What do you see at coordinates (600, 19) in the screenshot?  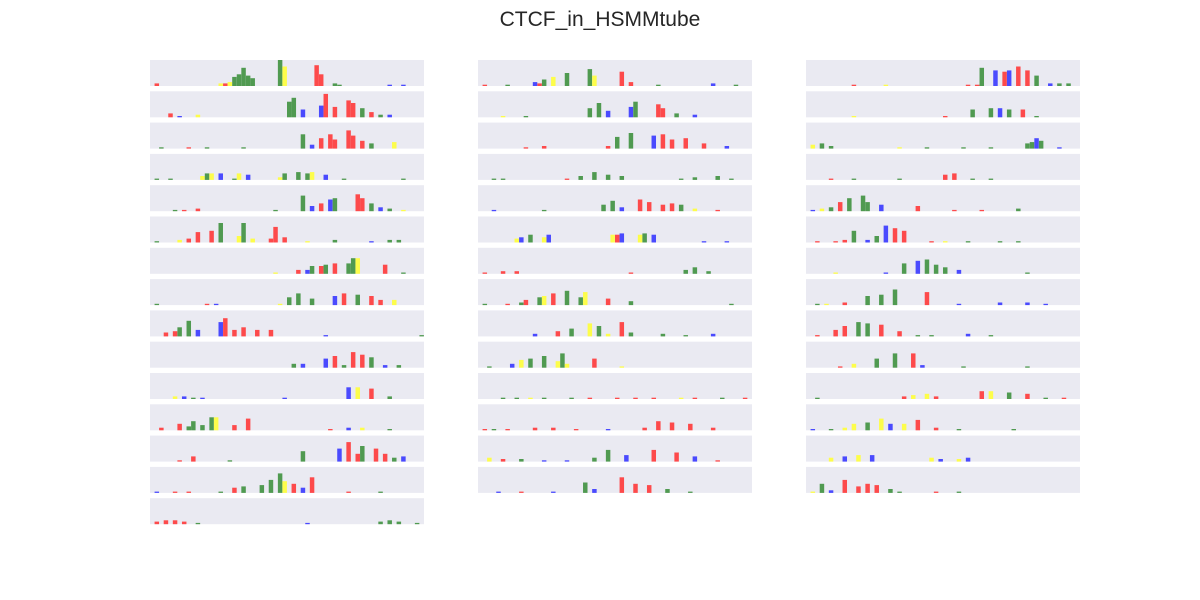 I see `chart-title: CTCF_in_HSMMtube` at bounding box center [600, 19].